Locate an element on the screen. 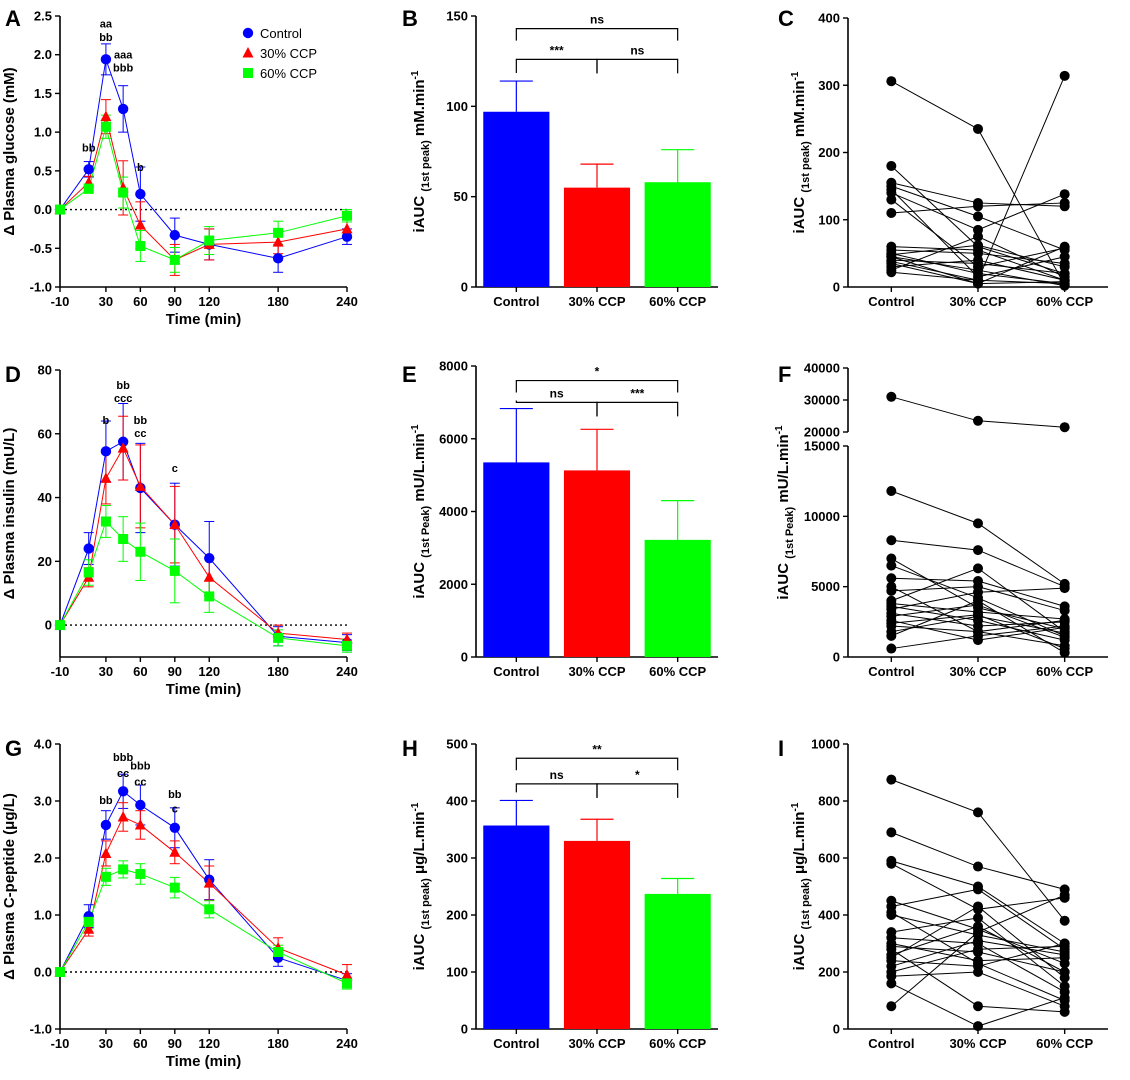 Image resolution: width=1130 pixels, height=1080 pixels. y-tick-label: -0.5 is located at coordinates (41, 248).